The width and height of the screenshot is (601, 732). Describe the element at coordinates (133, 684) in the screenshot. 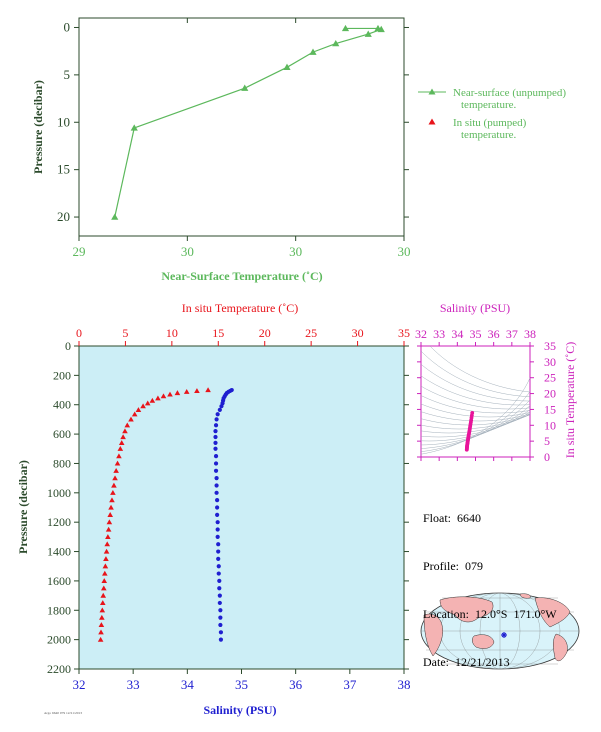

I see `profile-bottom-tick-label: 33` at that location.